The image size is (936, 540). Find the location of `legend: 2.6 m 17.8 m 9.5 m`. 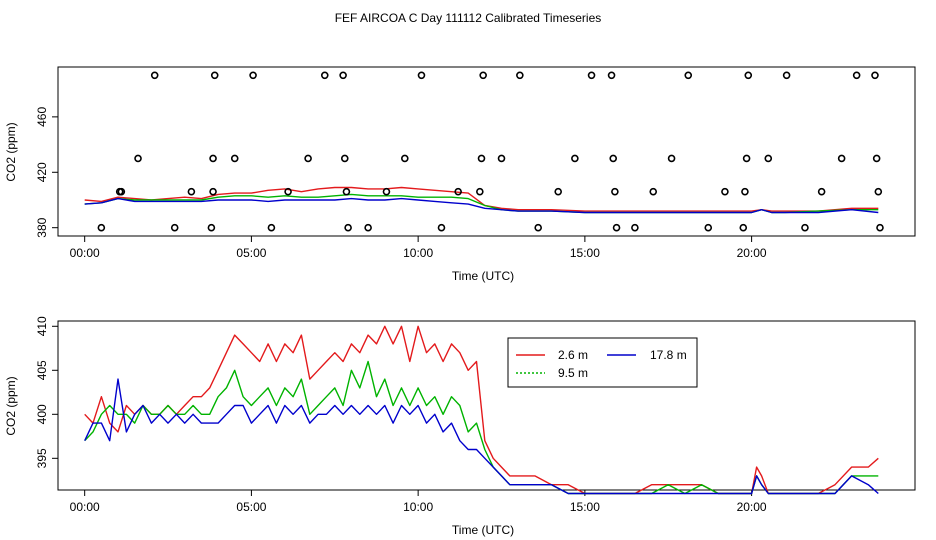

legend: 2.6 m 17.8 m 9.5 m is located at coordinates (602, 362).